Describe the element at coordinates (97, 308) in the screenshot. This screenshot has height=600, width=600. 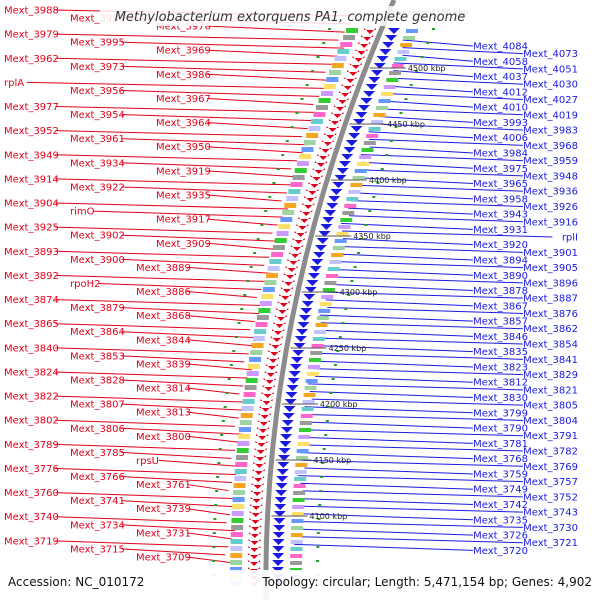
I see `gene-label-left: Mext_3879` at that location.